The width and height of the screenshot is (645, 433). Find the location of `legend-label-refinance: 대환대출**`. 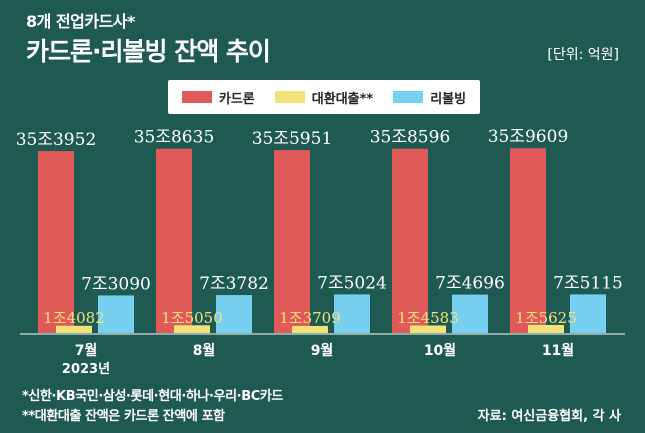

legend-label-refinance: 대환대출** is located at coordinates (342, 99).